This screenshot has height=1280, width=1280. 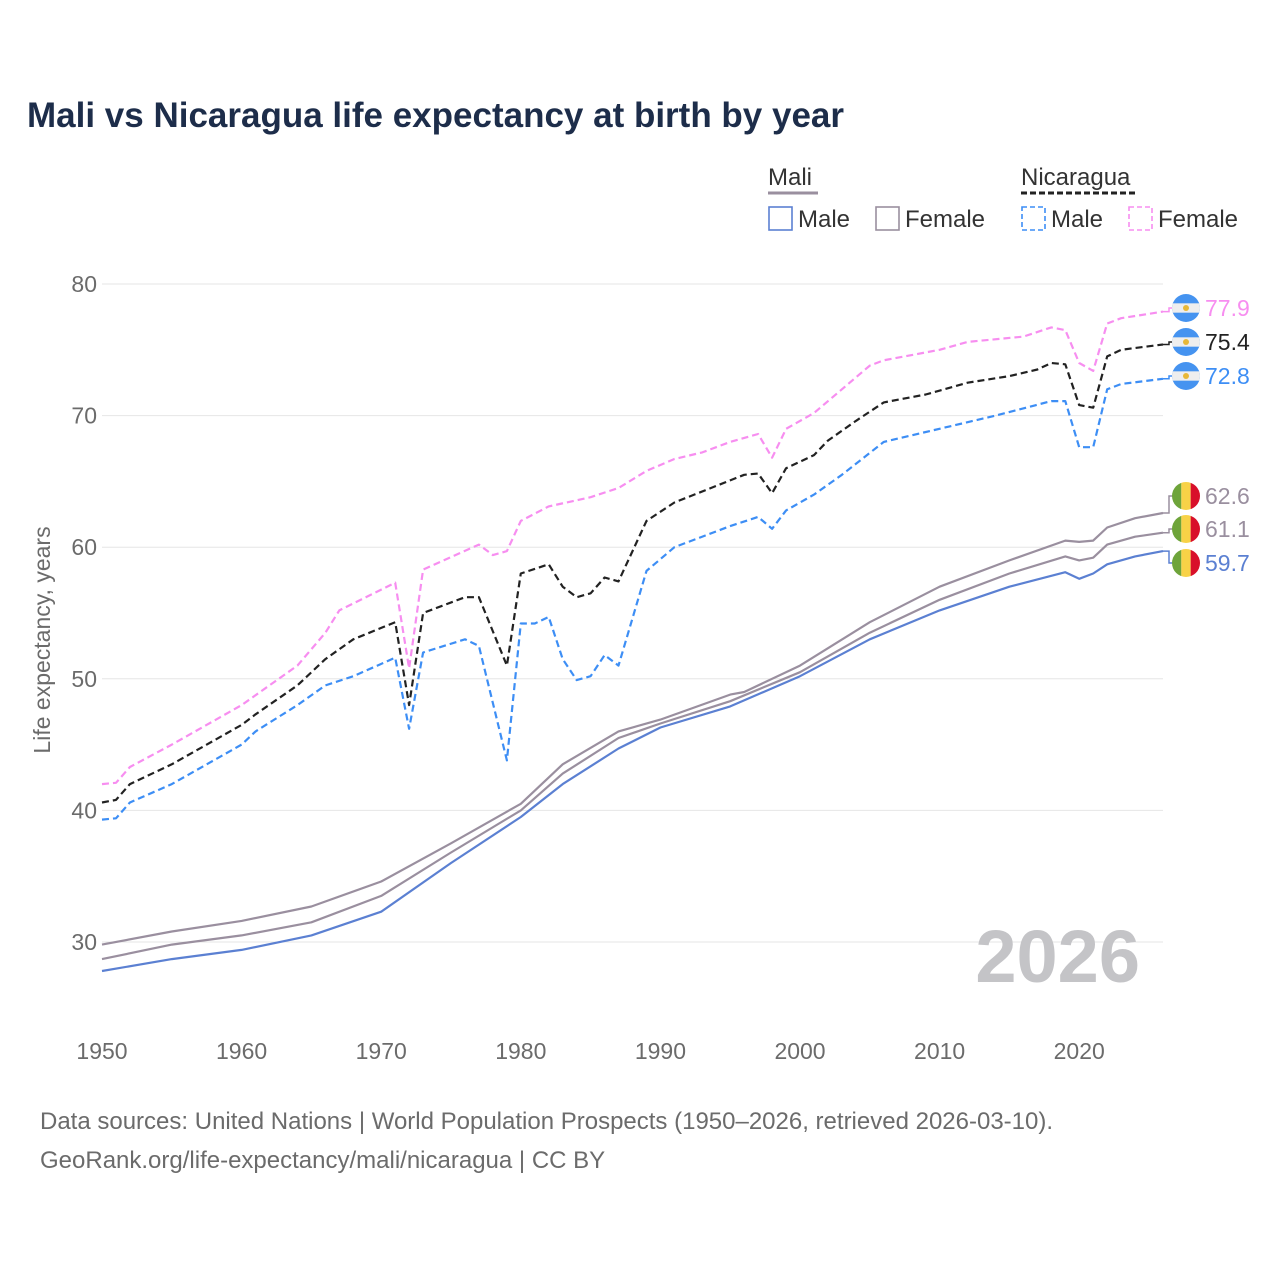 I want to click on x-tick-label: 2010, so click(x=939, y=1051).